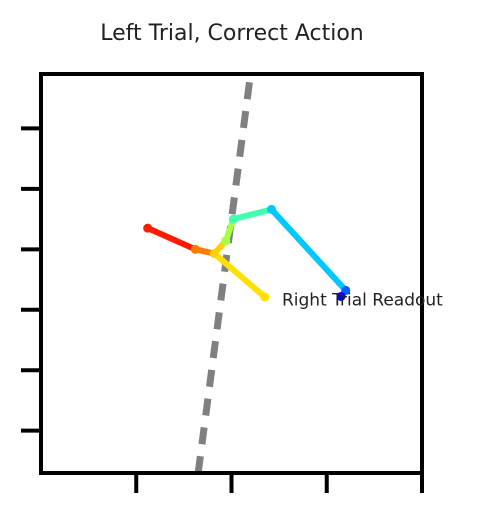 This screenshot has height=506, width=494. Describe the element at coordinates (232, 33) in the screenshot. I see `chart-title: Left Trial, Correct Action` at that location.